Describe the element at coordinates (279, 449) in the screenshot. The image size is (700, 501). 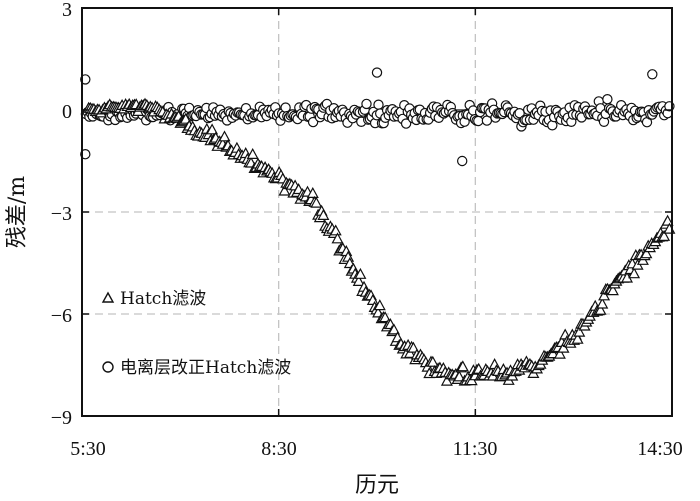
I see `x-tick-label: 8:30` at that location.